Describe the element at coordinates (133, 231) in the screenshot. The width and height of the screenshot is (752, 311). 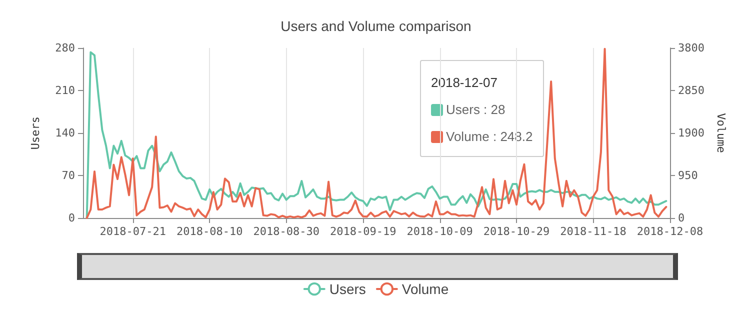
I see `x-tick-label: 2018-07-21` at that location.